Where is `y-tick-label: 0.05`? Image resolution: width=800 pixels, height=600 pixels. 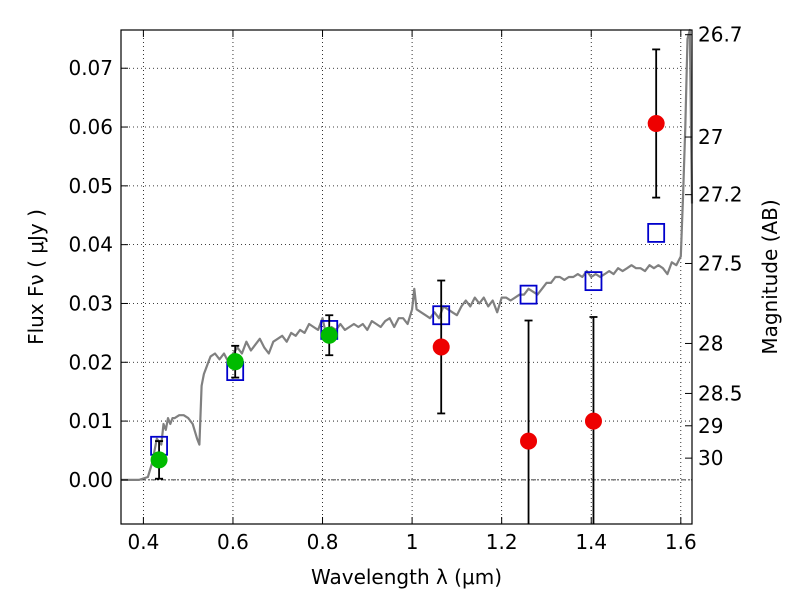 y-tick-label: 0.05 is located at coordinates (90, 186).